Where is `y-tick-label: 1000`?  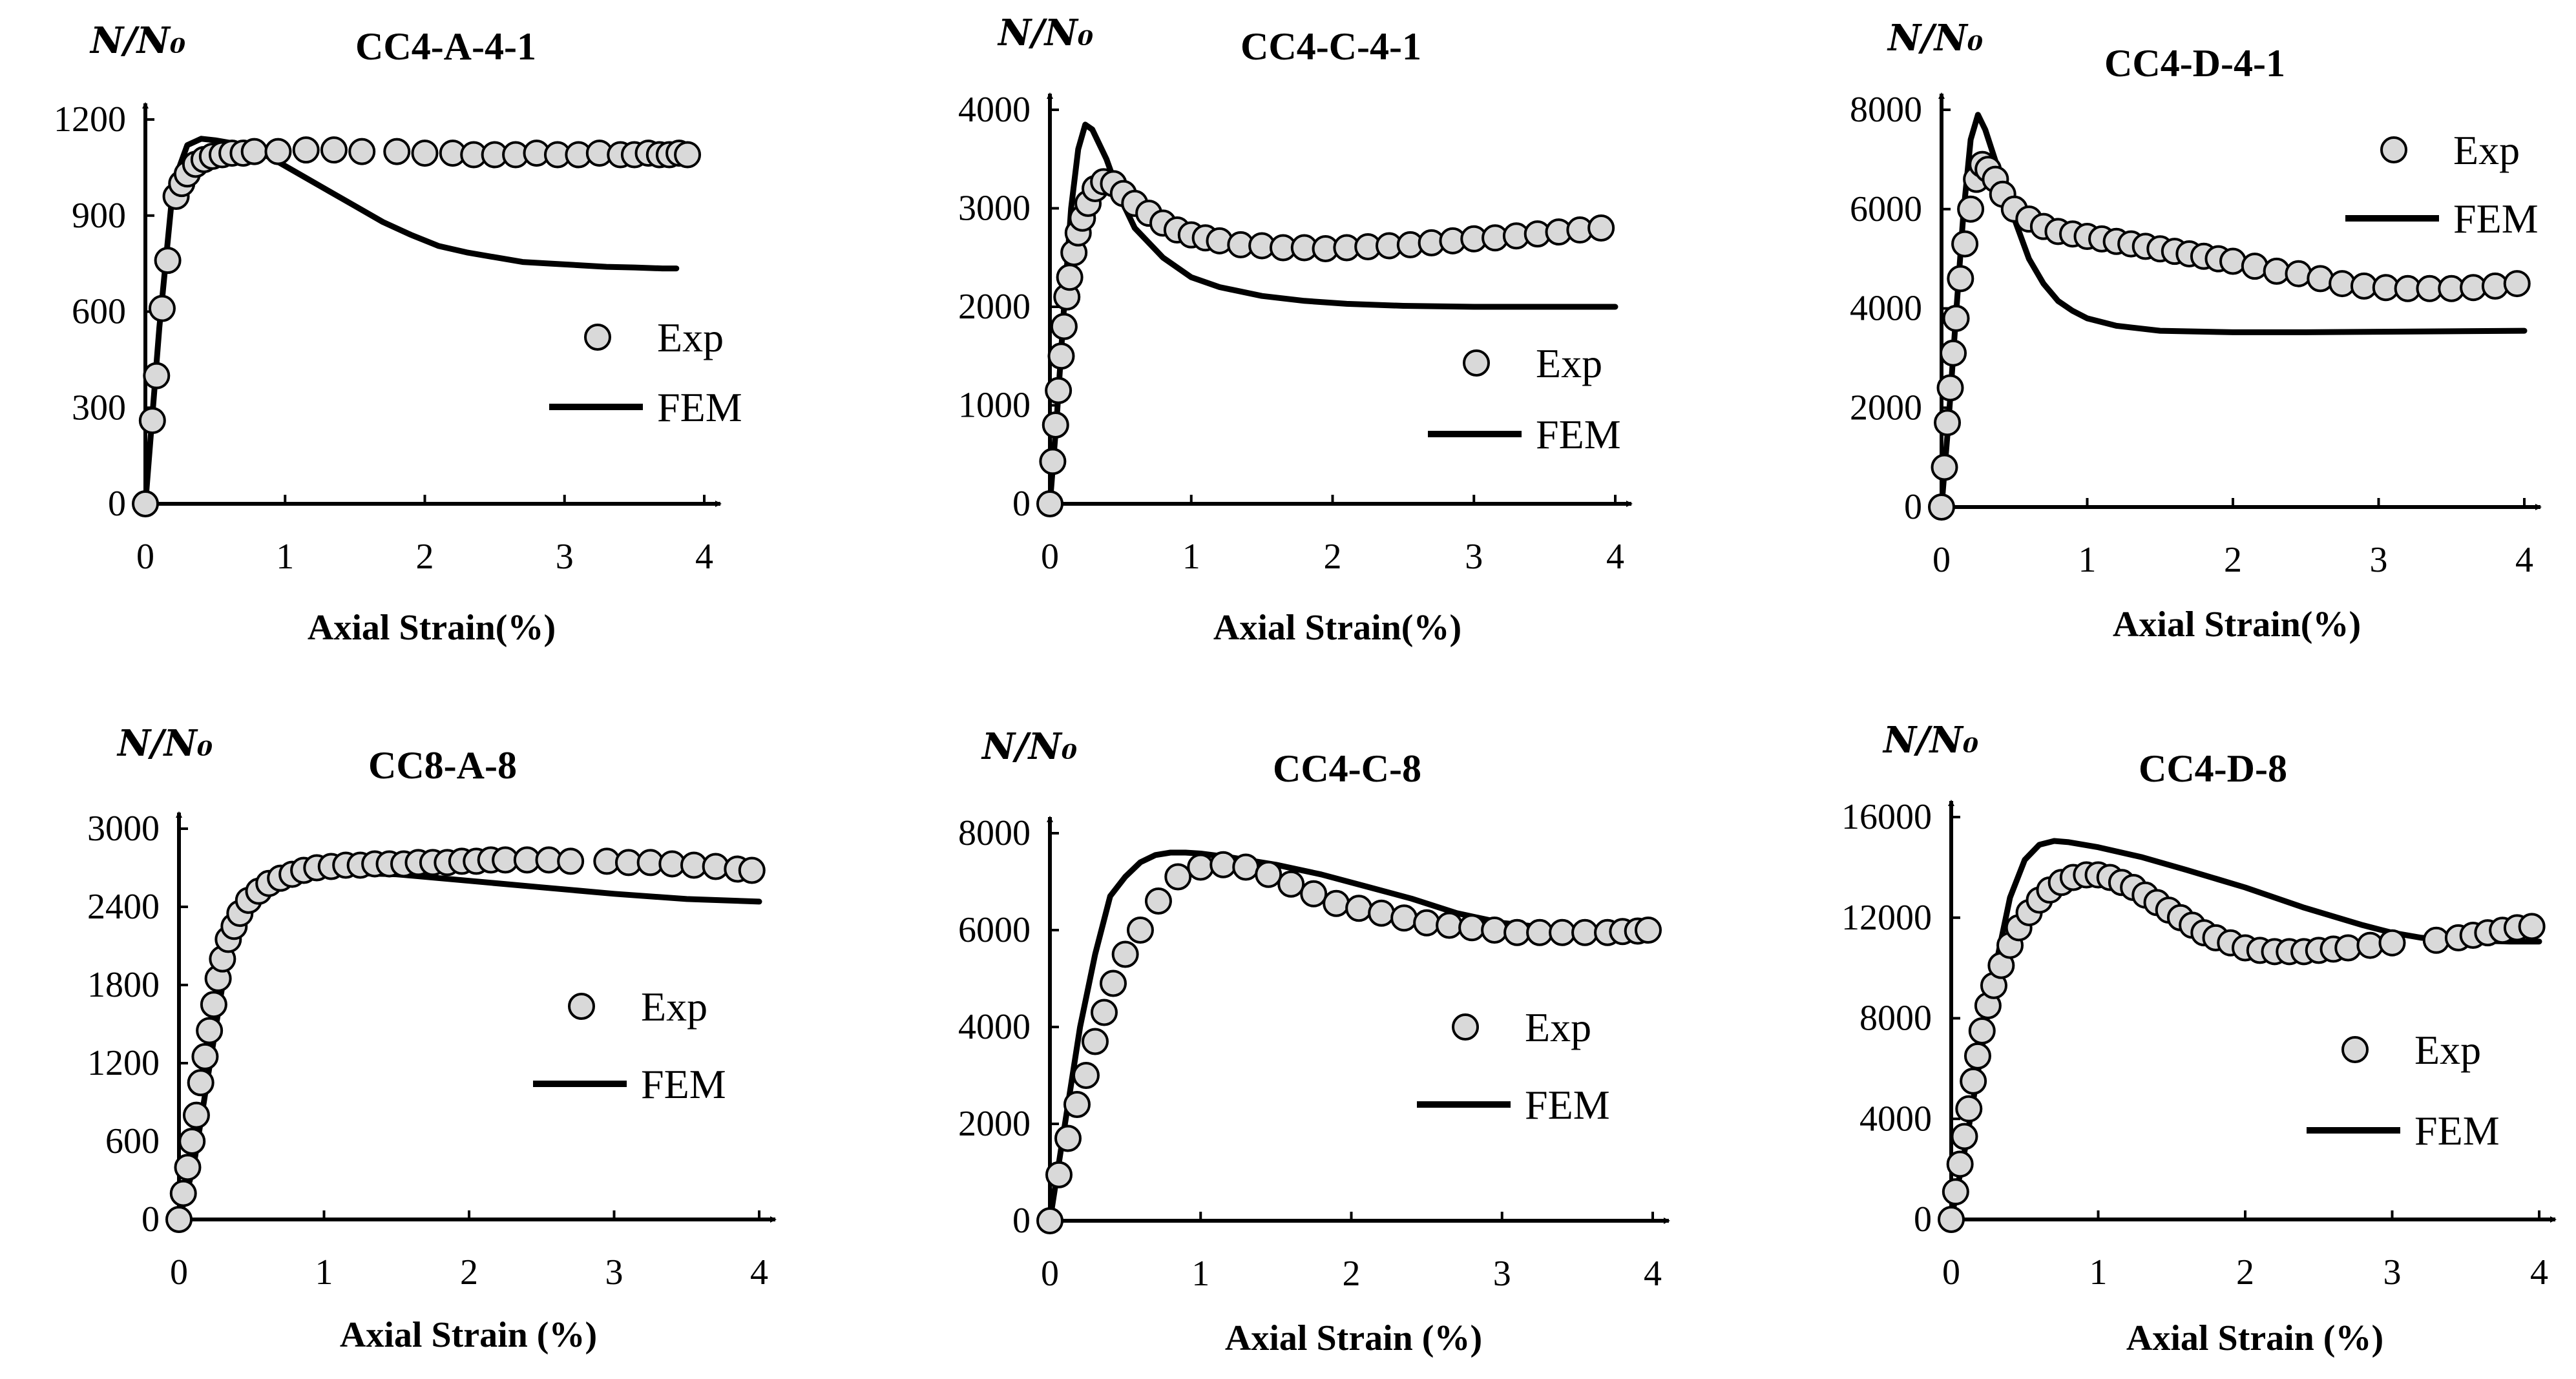 y-tick-label: 1000 is located at coordinates (994, 406).